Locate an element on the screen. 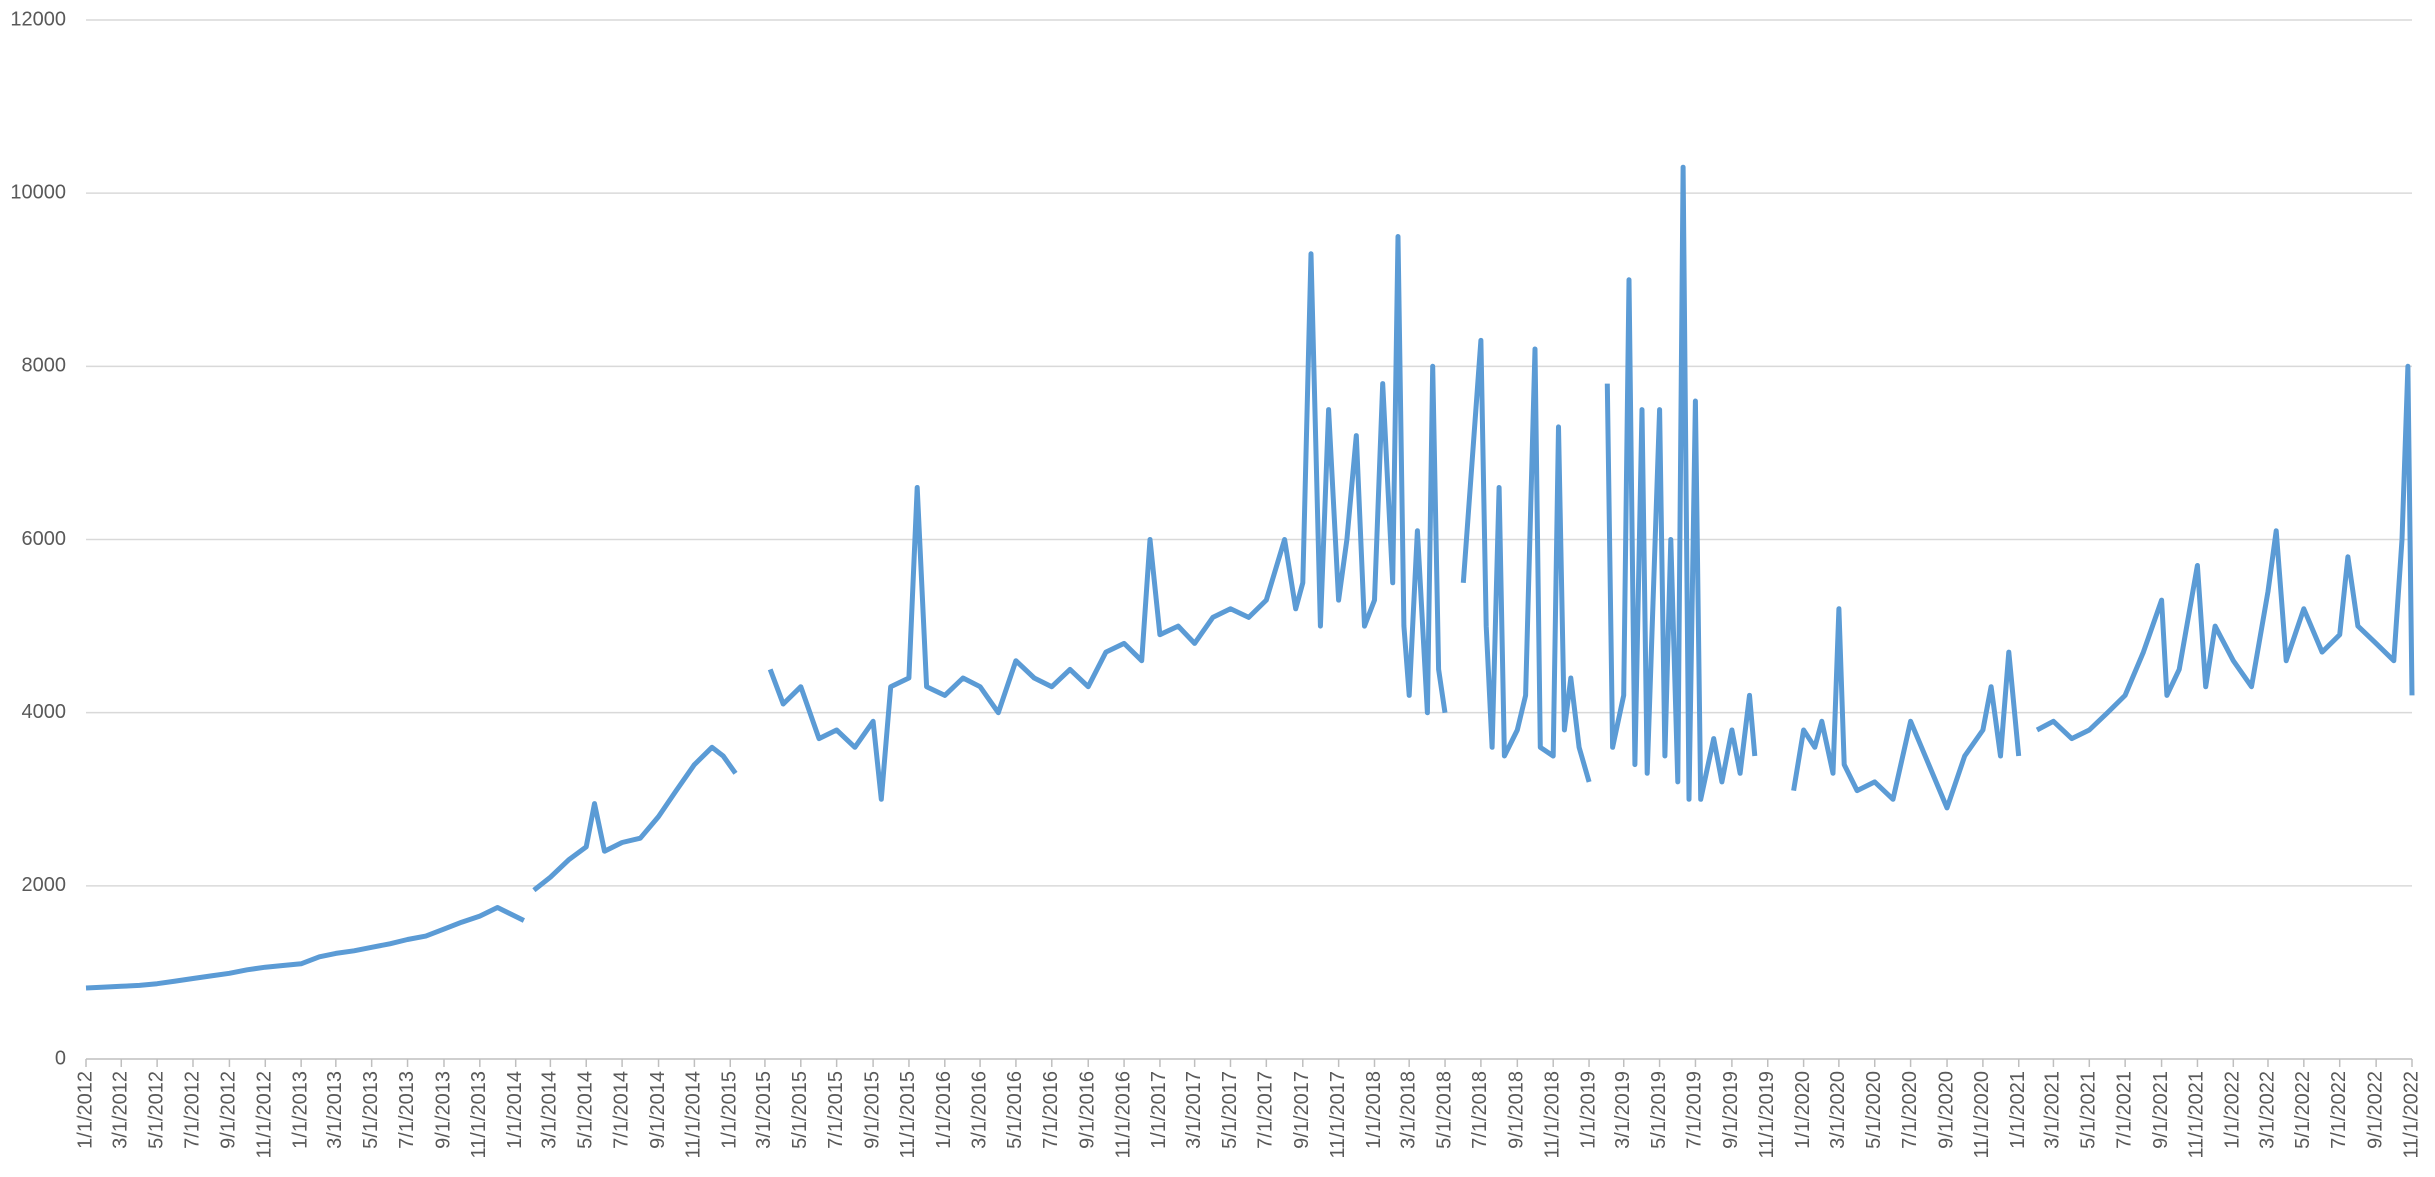  x-tick-label: 1/1/2022 is located at coordinates (2233, 1110).